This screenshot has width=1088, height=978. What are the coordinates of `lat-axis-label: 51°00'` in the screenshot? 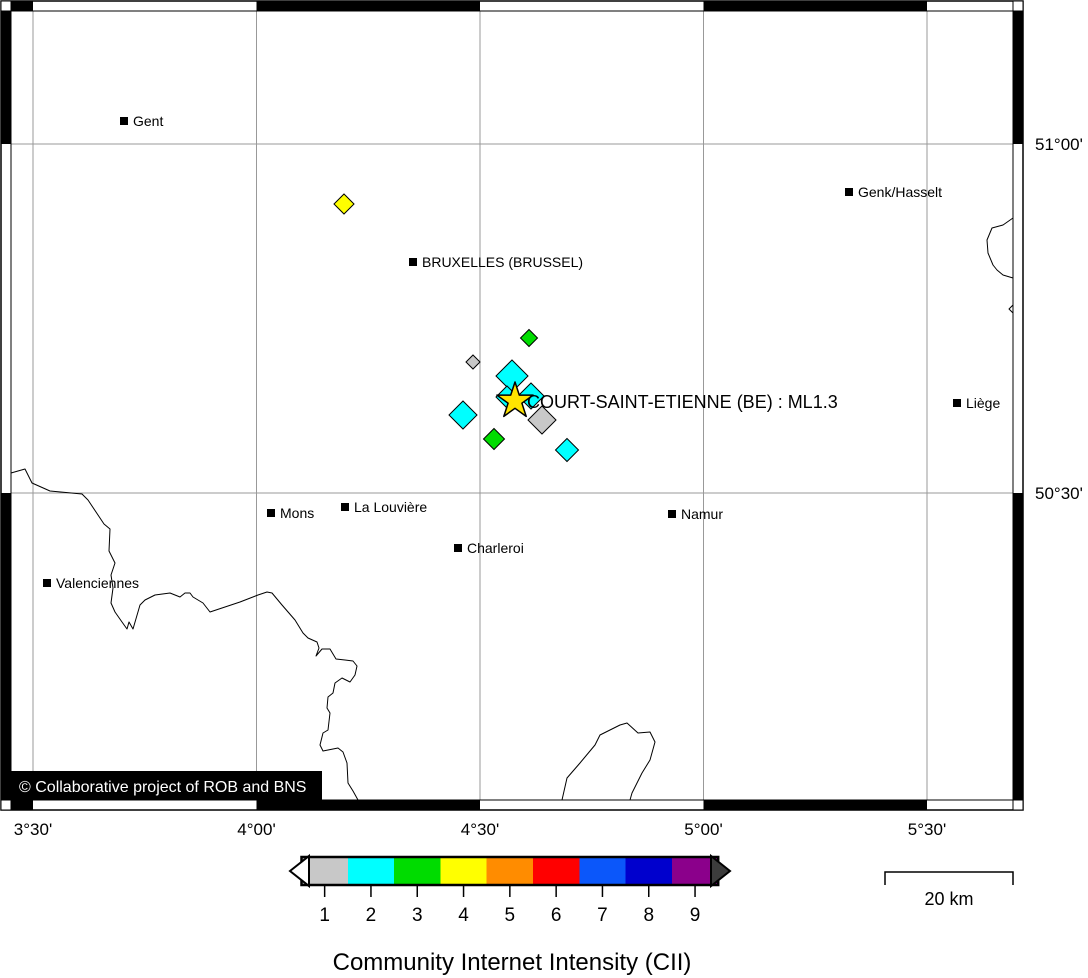 It's located at (1059, 144).